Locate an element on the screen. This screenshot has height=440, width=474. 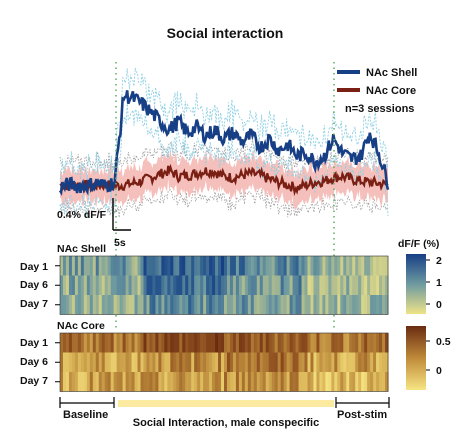
legend-note: n=3 sessions is located at coordinates (379, 109).